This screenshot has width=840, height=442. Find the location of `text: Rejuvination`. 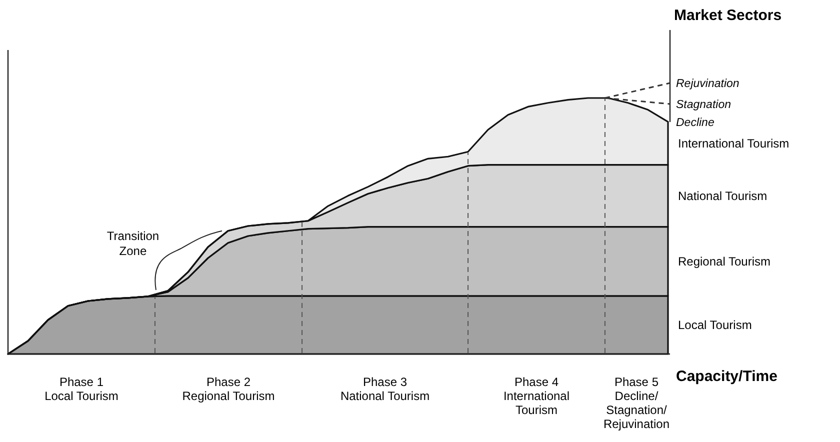

text: Rejuvination is located at coordinates (708, 84).